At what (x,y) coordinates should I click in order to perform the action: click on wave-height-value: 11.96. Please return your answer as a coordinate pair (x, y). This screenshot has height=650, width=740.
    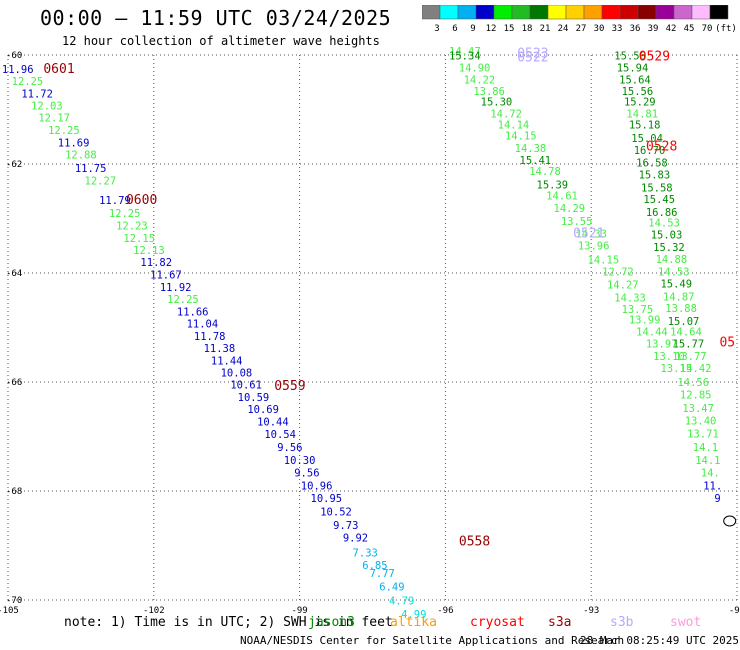
    Looking at the image, I should click on (18, 70).